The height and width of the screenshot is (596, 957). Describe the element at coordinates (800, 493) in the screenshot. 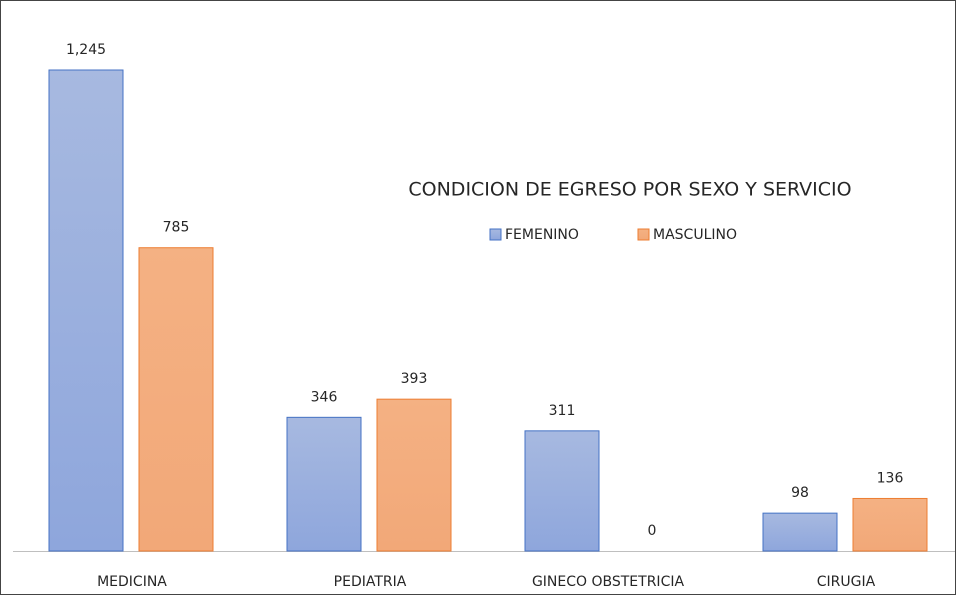

I see `data-label: 98` at that location.